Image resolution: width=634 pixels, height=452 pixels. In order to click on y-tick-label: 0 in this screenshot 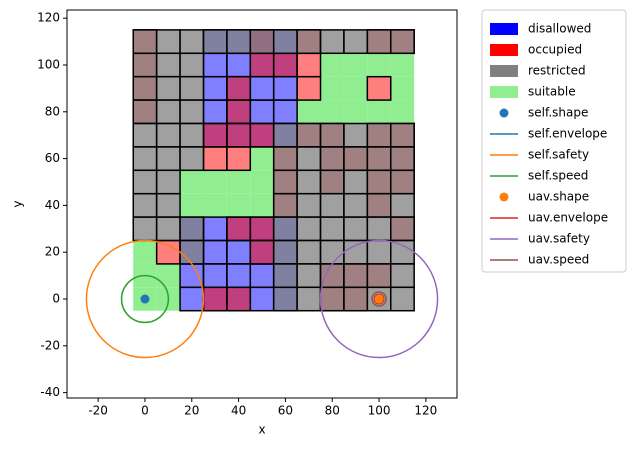, I will do `click(56, 299)`.